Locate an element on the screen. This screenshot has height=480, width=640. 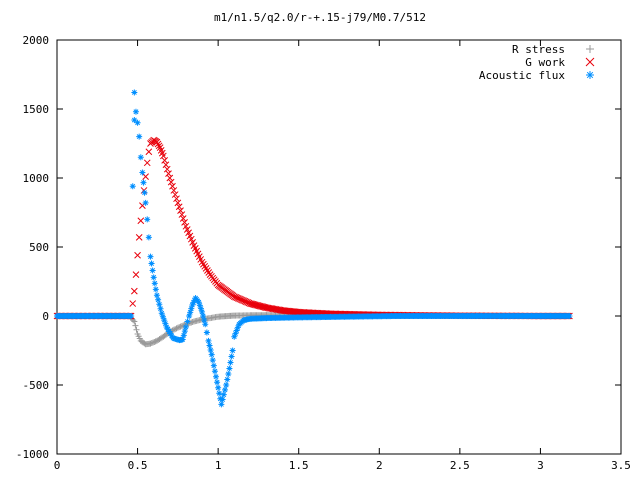
x-tick-label: 3.5 is located at coordinates (621, 465).